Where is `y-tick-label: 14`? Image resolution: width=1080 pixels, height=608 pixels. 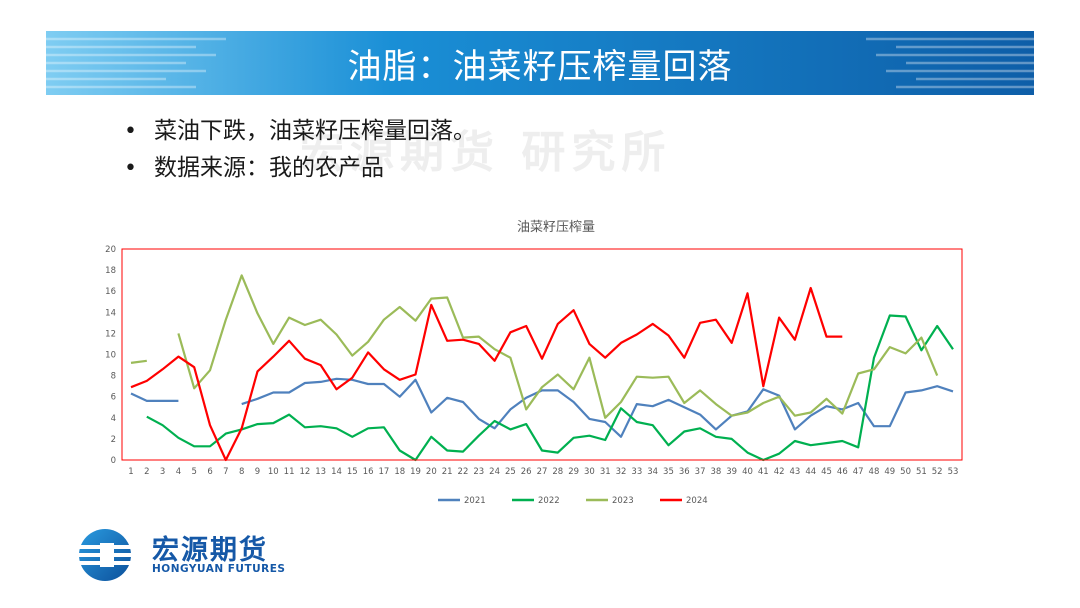
y-tick-label: 14 is located at coordinates (110, 313).